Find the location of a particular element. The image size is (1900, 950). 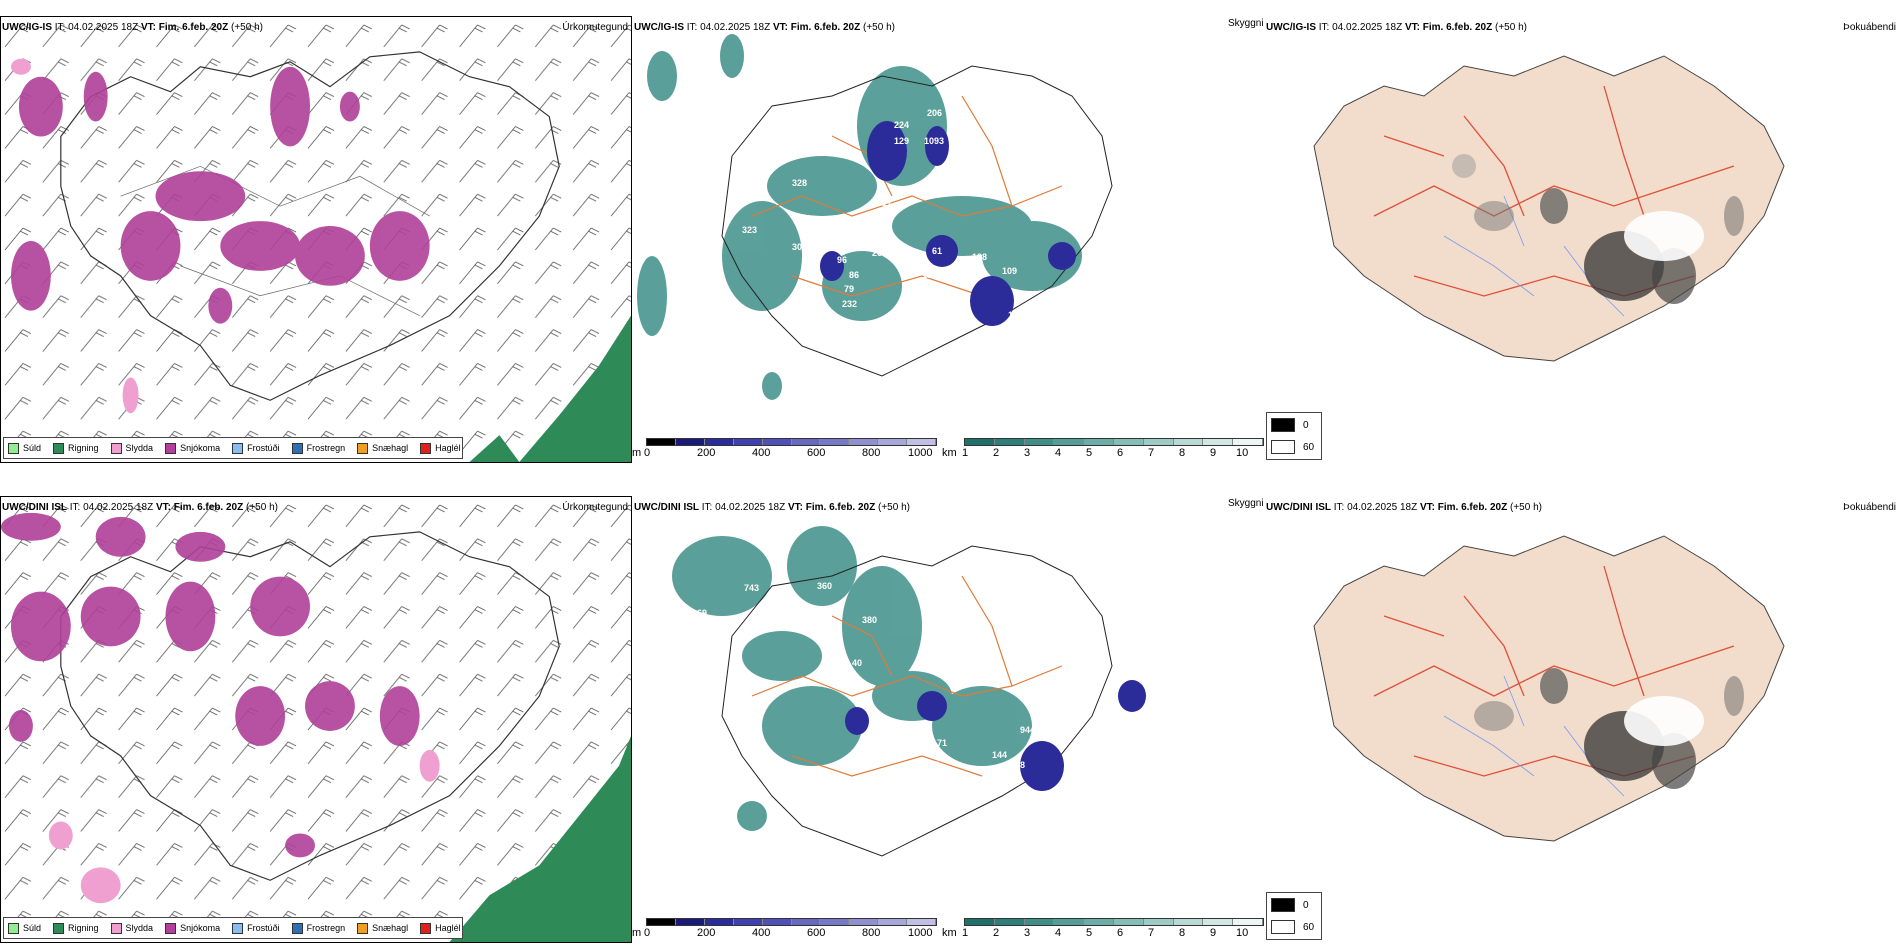

vis-value: 305 is located at coordinates (799, 247).